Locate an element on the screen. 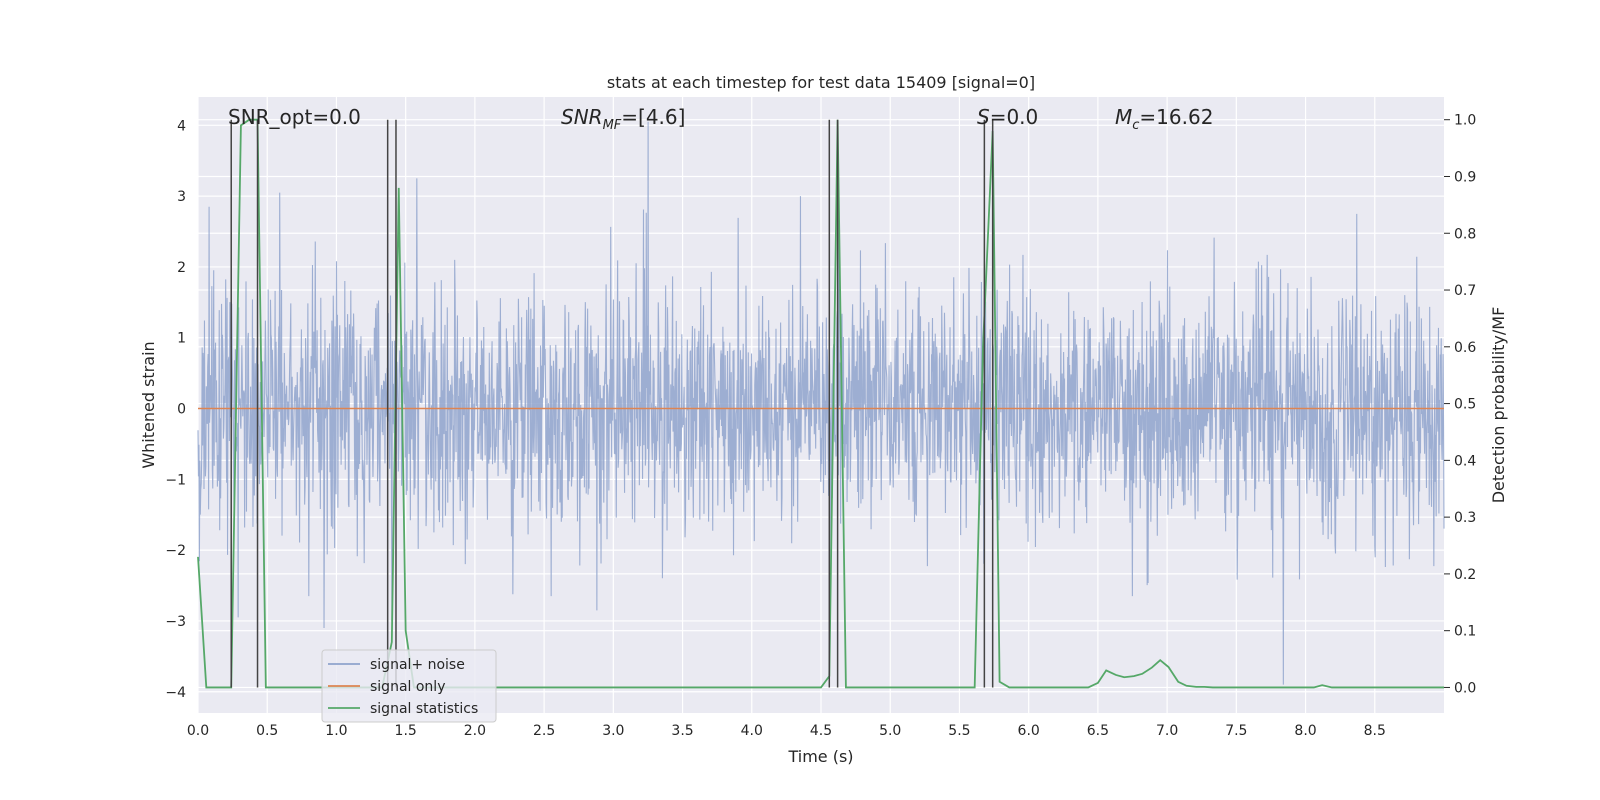  y-right-tick-label: 1.0 is located at coordinates (1465, 121).